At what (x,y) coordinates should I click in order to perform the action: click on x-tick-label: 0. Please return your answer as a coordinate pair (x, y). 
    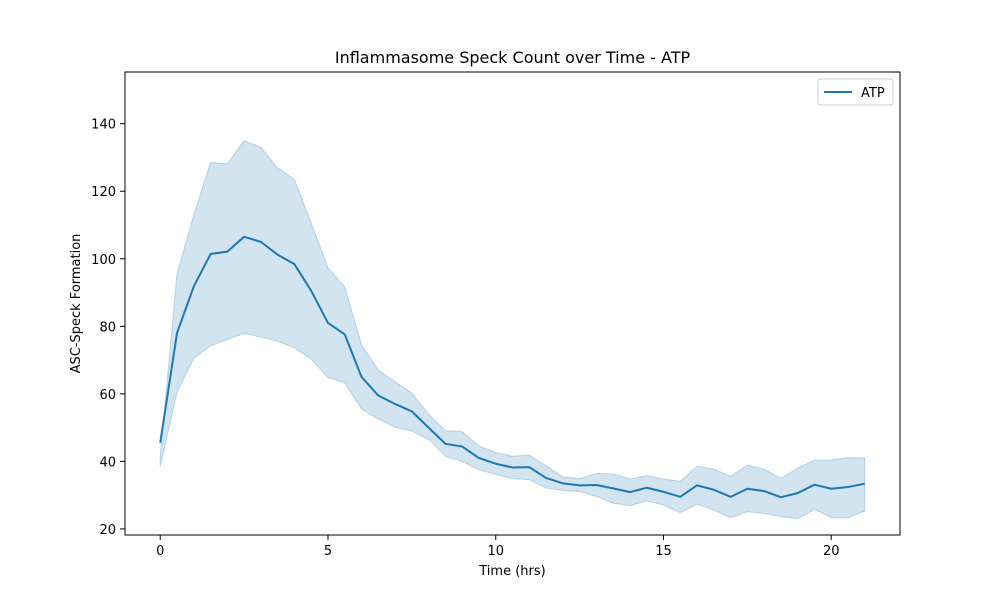
    Looking at the image, I should click on (160, 551).